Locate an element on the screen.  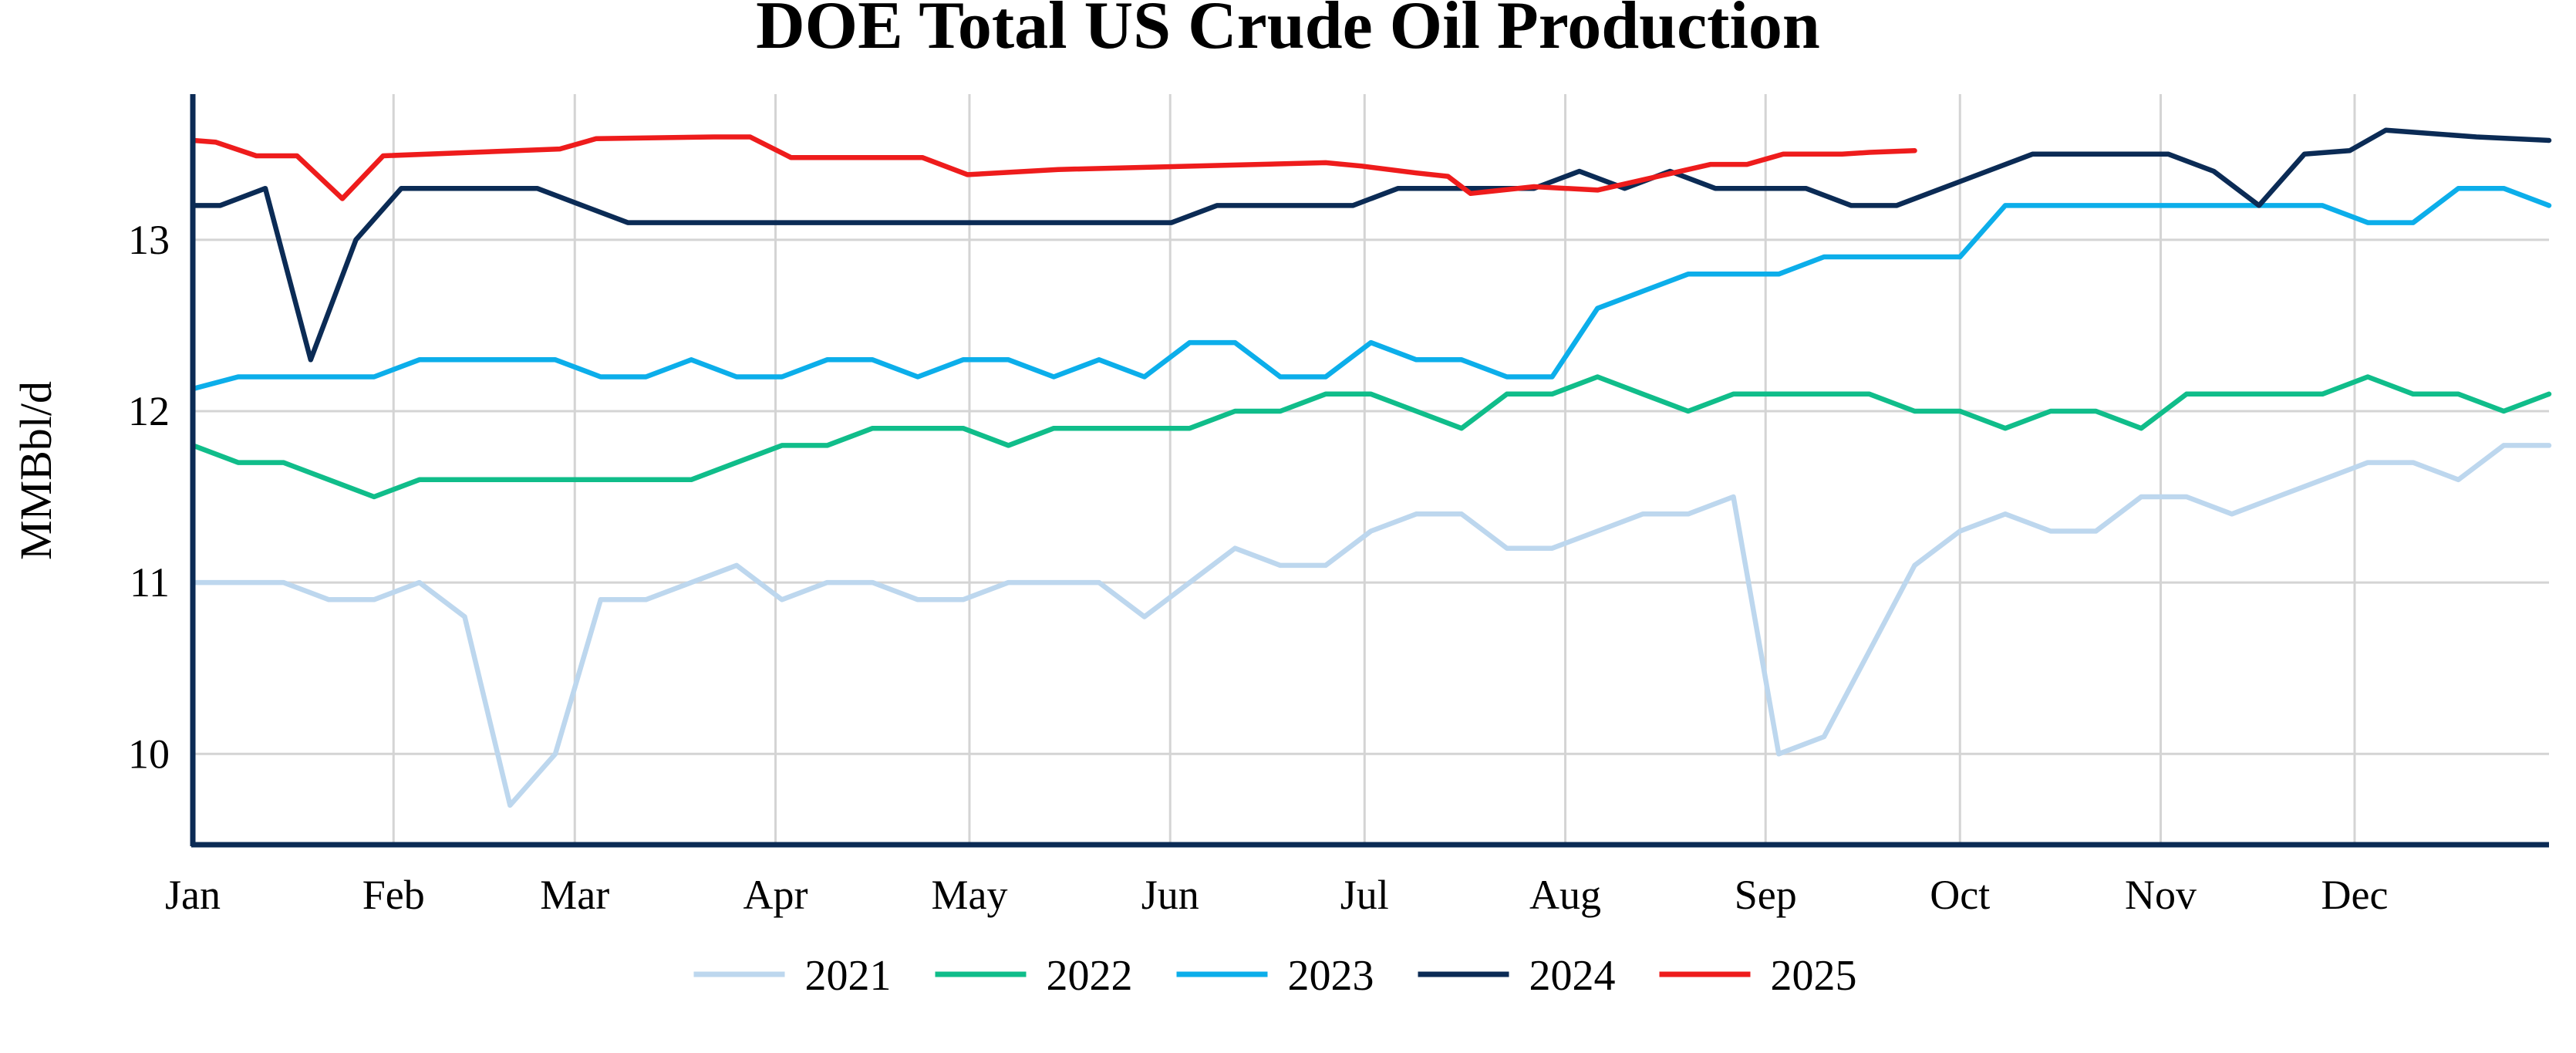
series-line-2025 is located at coordinates (1053, 167).